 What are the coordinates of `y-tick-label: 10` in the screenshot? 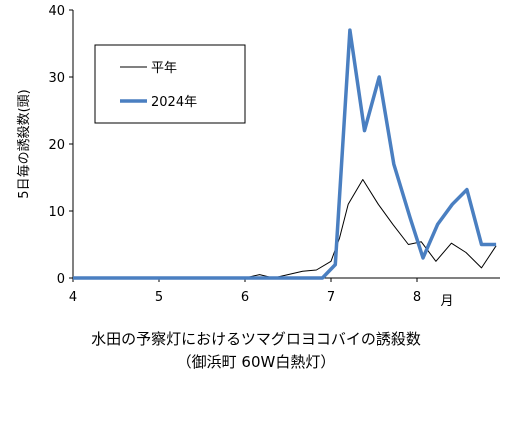 It's located at (56, 212).